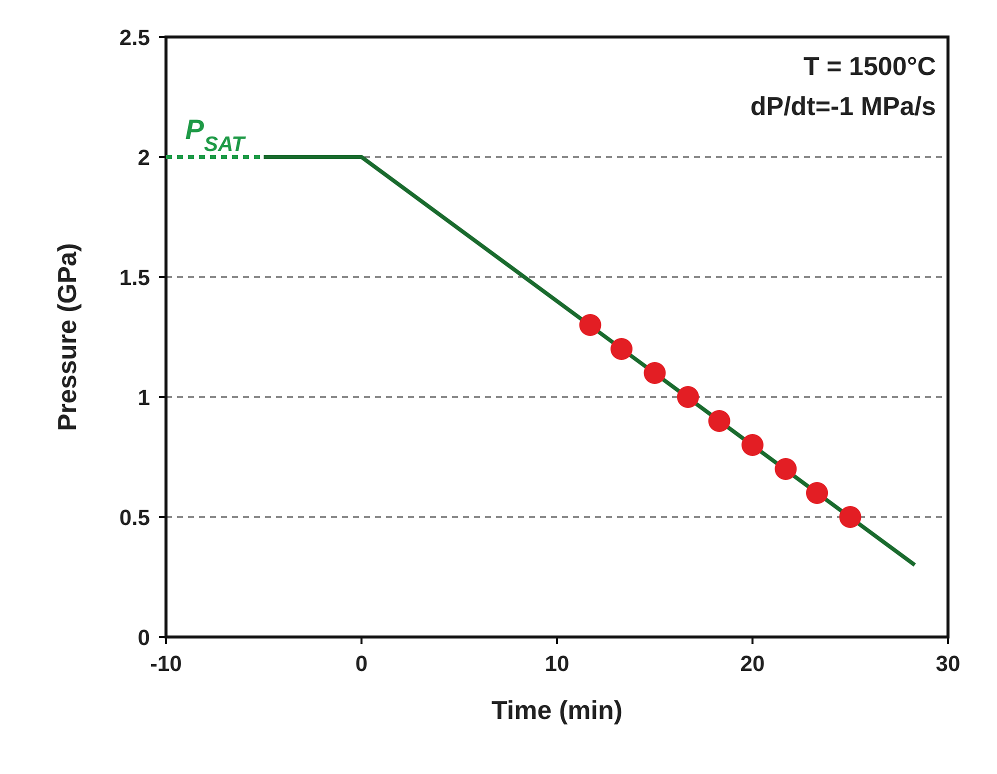 The width and height of the screenshot is (997, 774). What do you see at coordinates (144, 397) in the screenshot?
I see `y-tick-label: 1` at bounding box center [144, 397].